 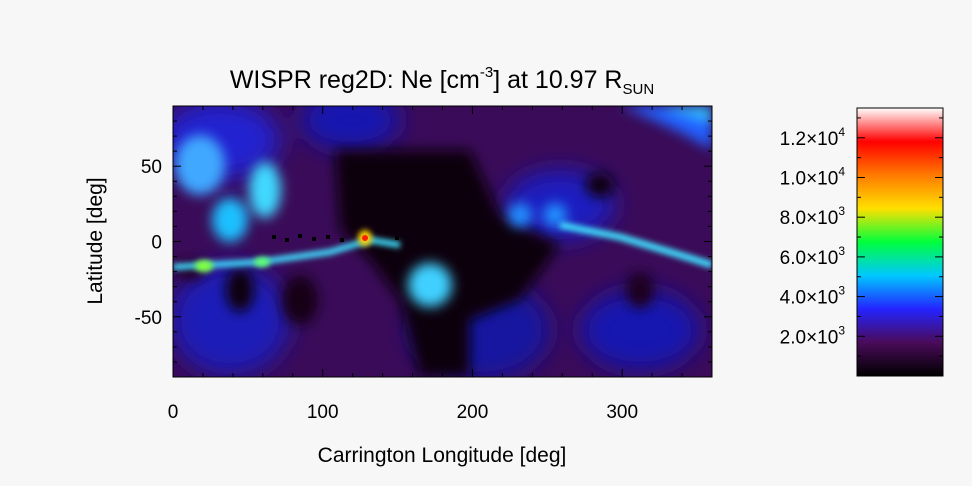 I want to click on dark-region-center, so click(x=447, y=263).